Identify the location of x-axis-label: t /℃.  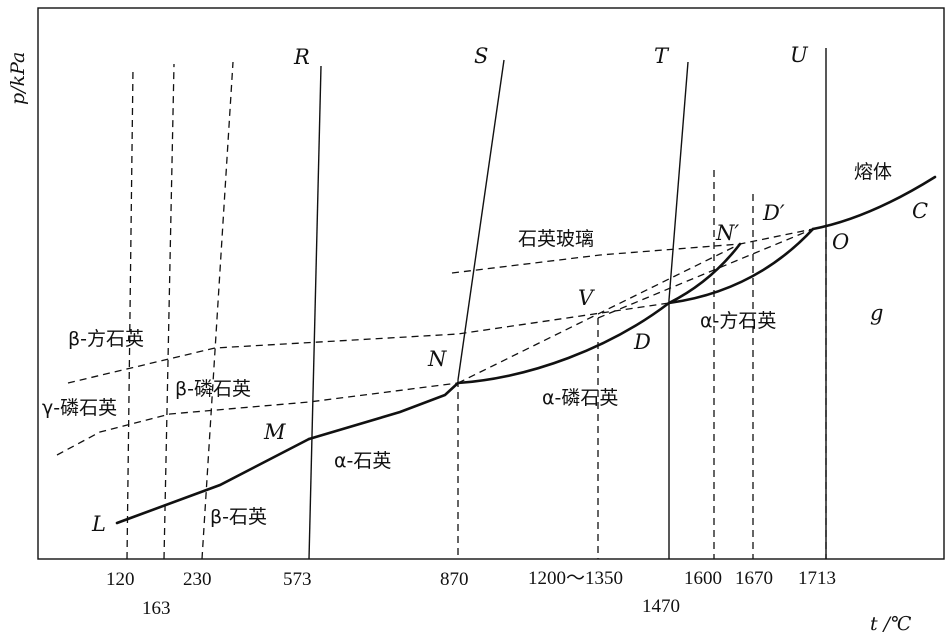
(890, 624).